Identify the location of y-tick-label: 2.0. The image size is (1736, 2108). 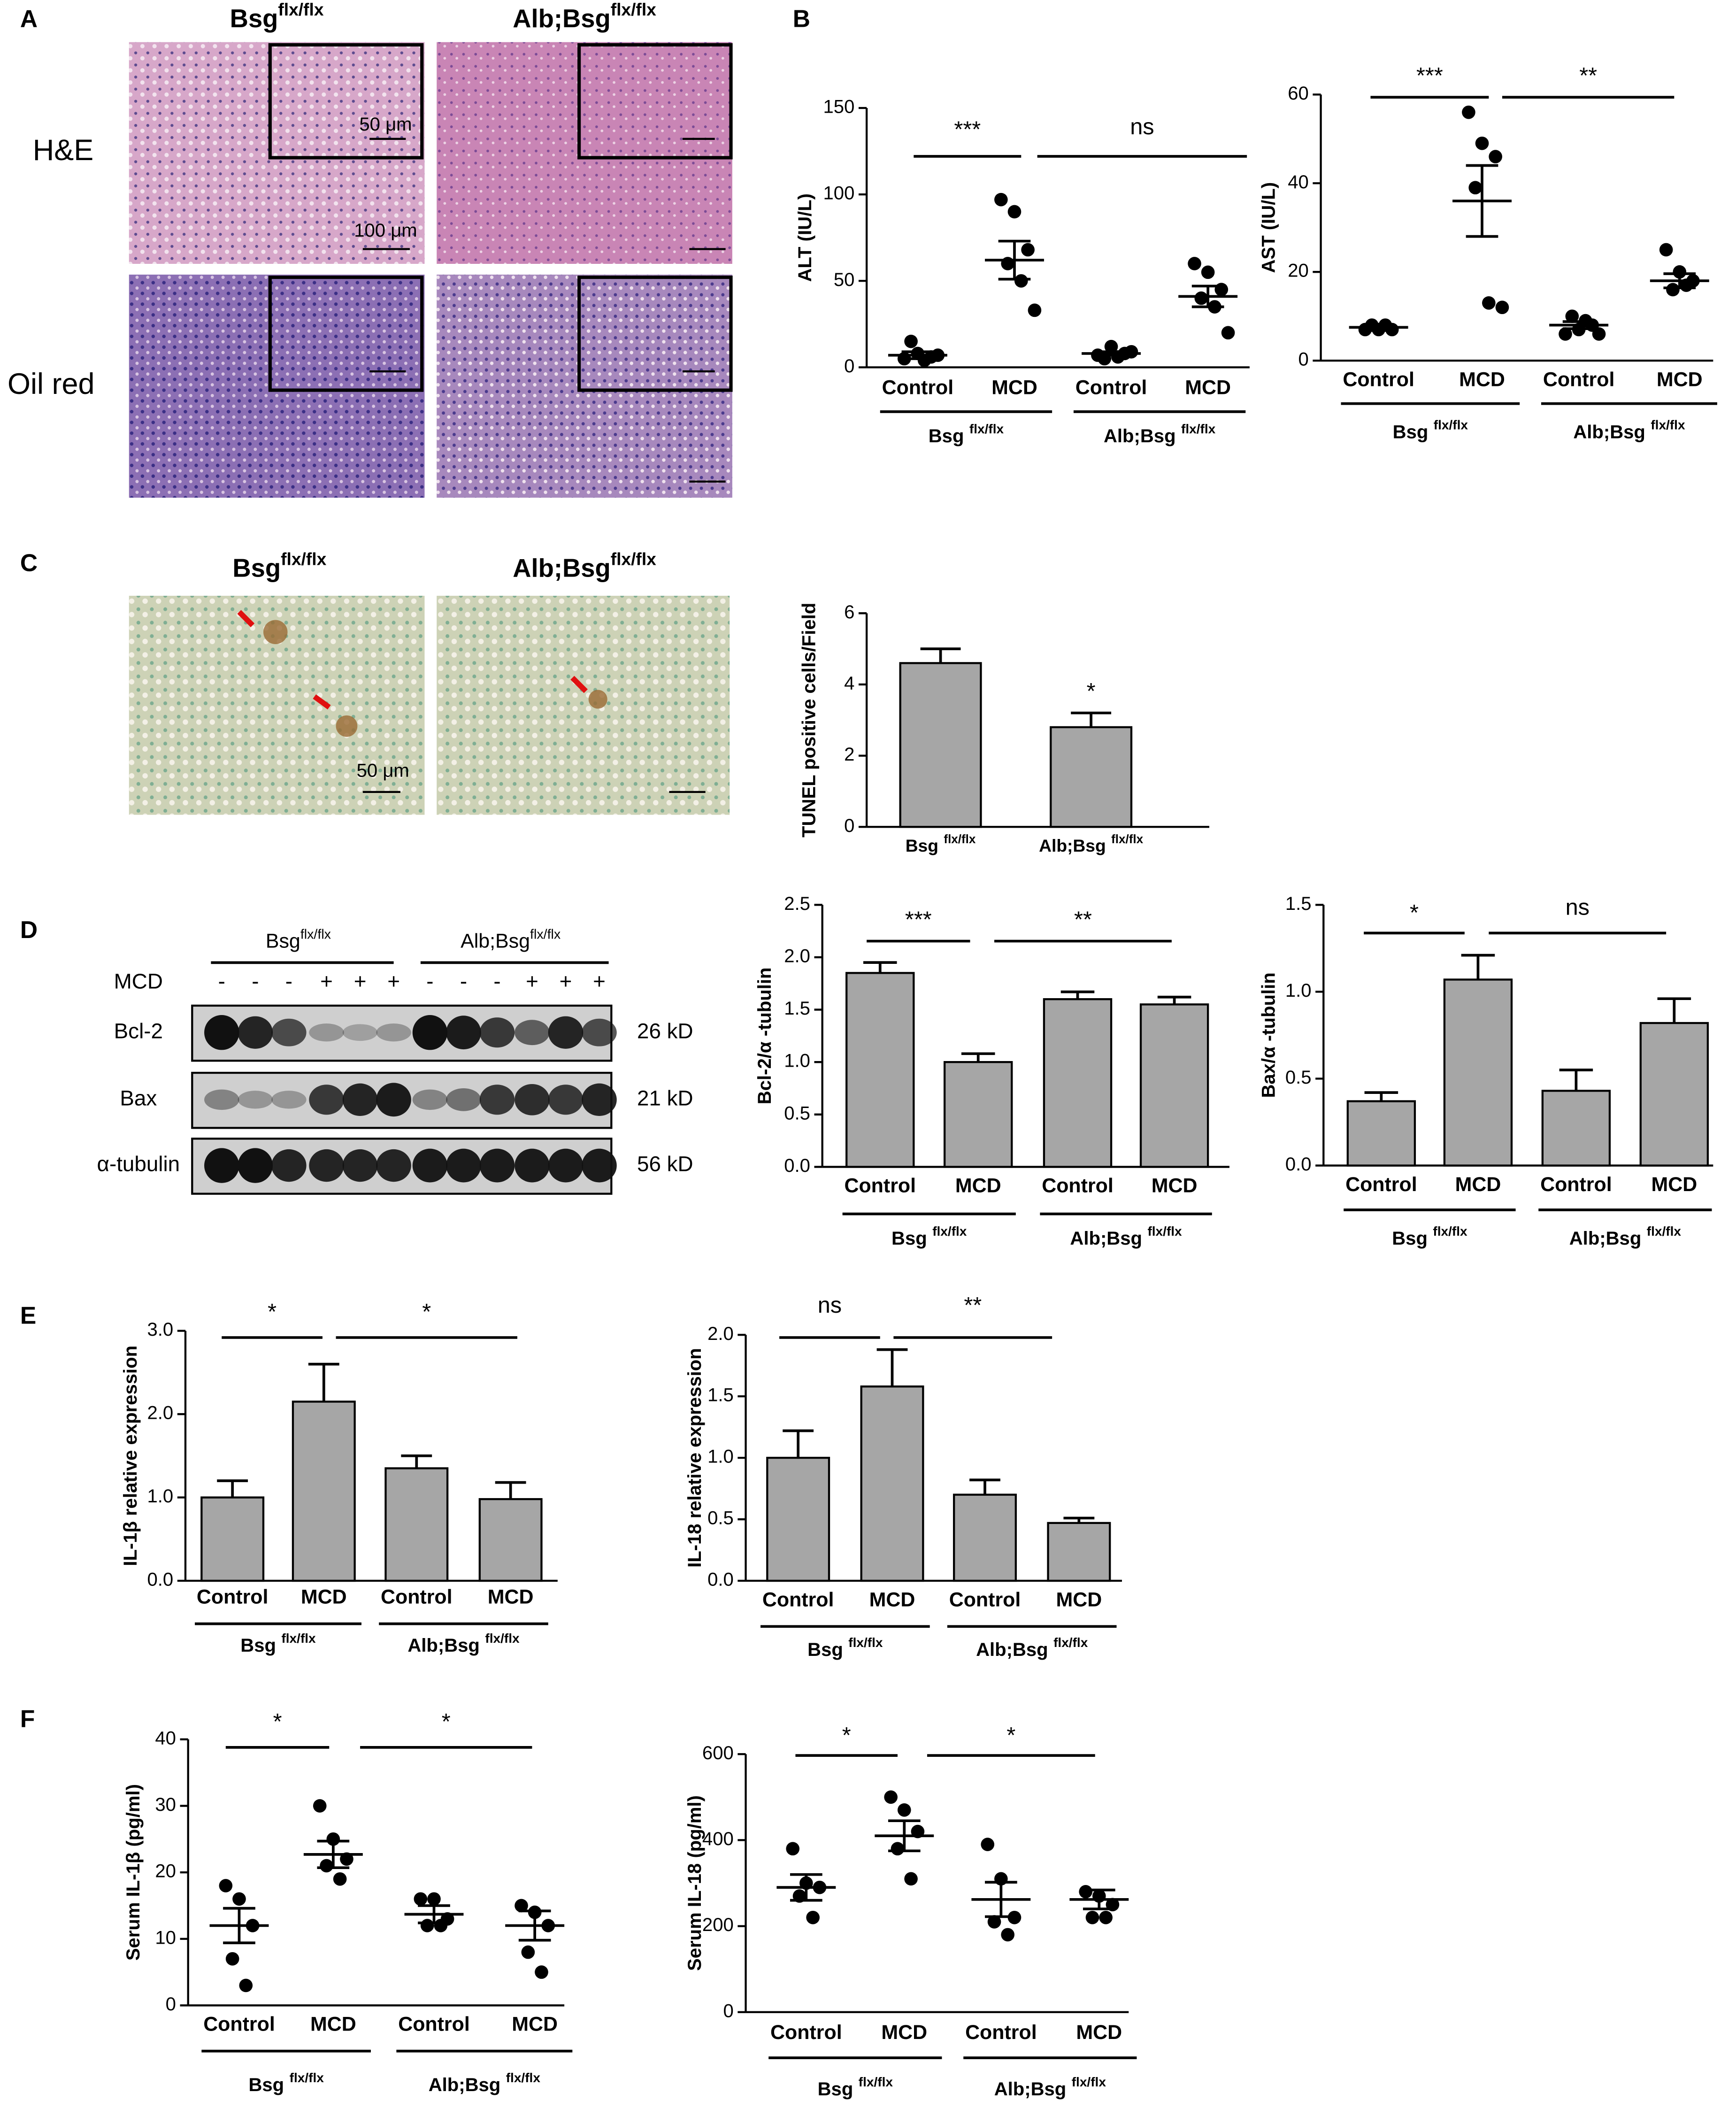
(797, 956).